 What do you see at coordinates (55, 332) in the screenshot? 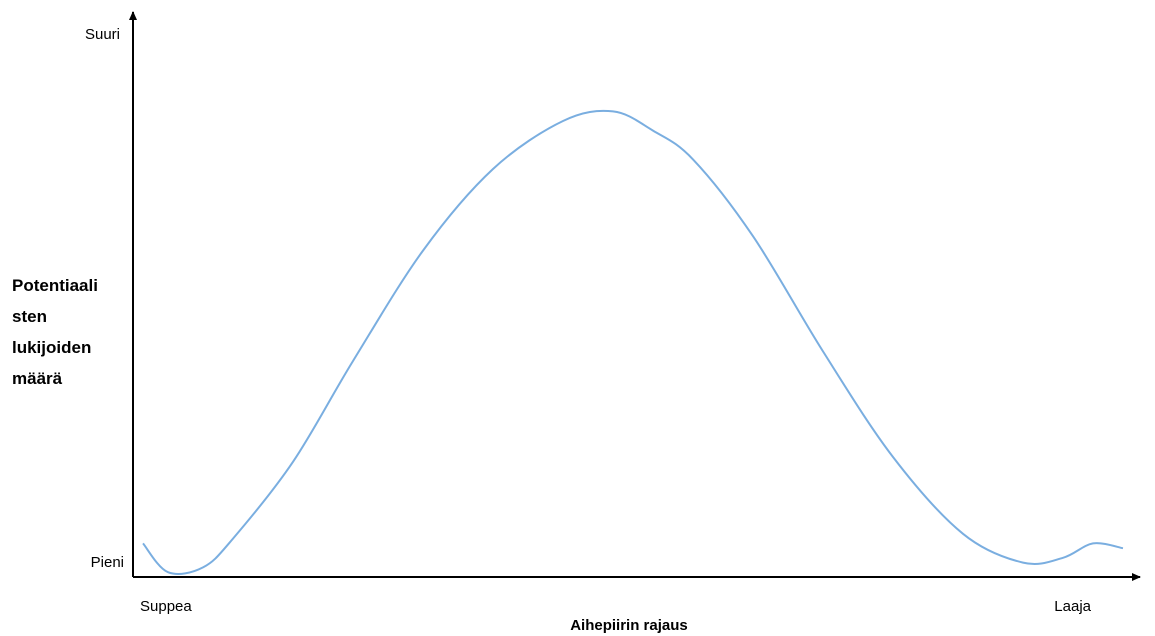
I see `y-axis-label: Potentiaali sten lukijoiden määrä` at bounding box center [55, 332].